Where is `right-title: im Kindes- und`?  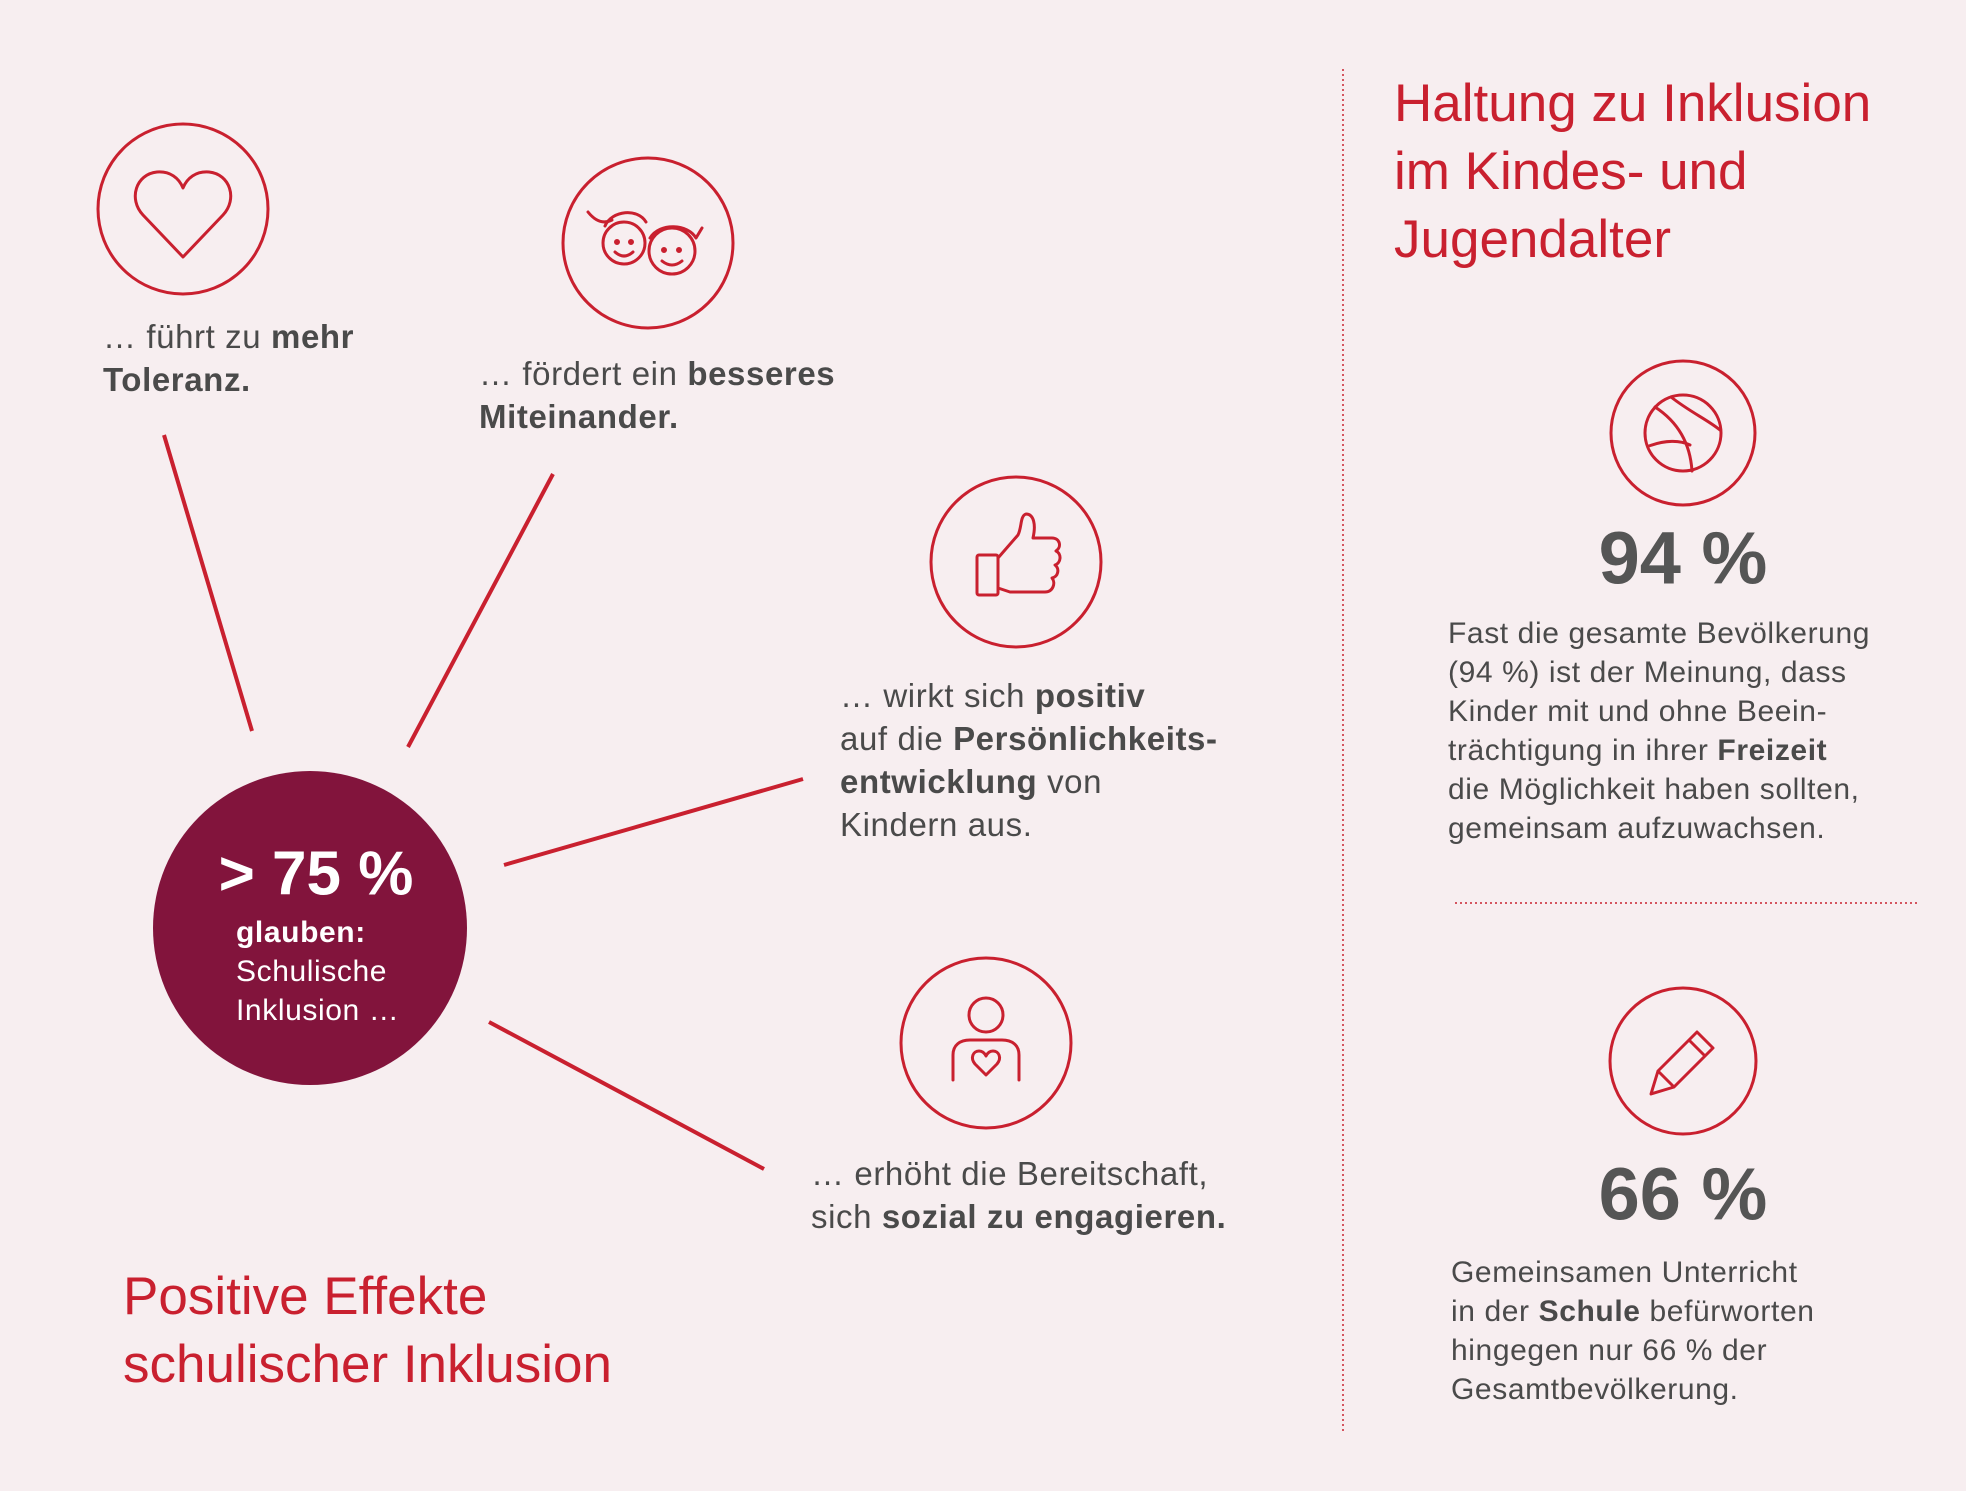 right-title: im Kindes- und is located at coordinates (1571, 171).